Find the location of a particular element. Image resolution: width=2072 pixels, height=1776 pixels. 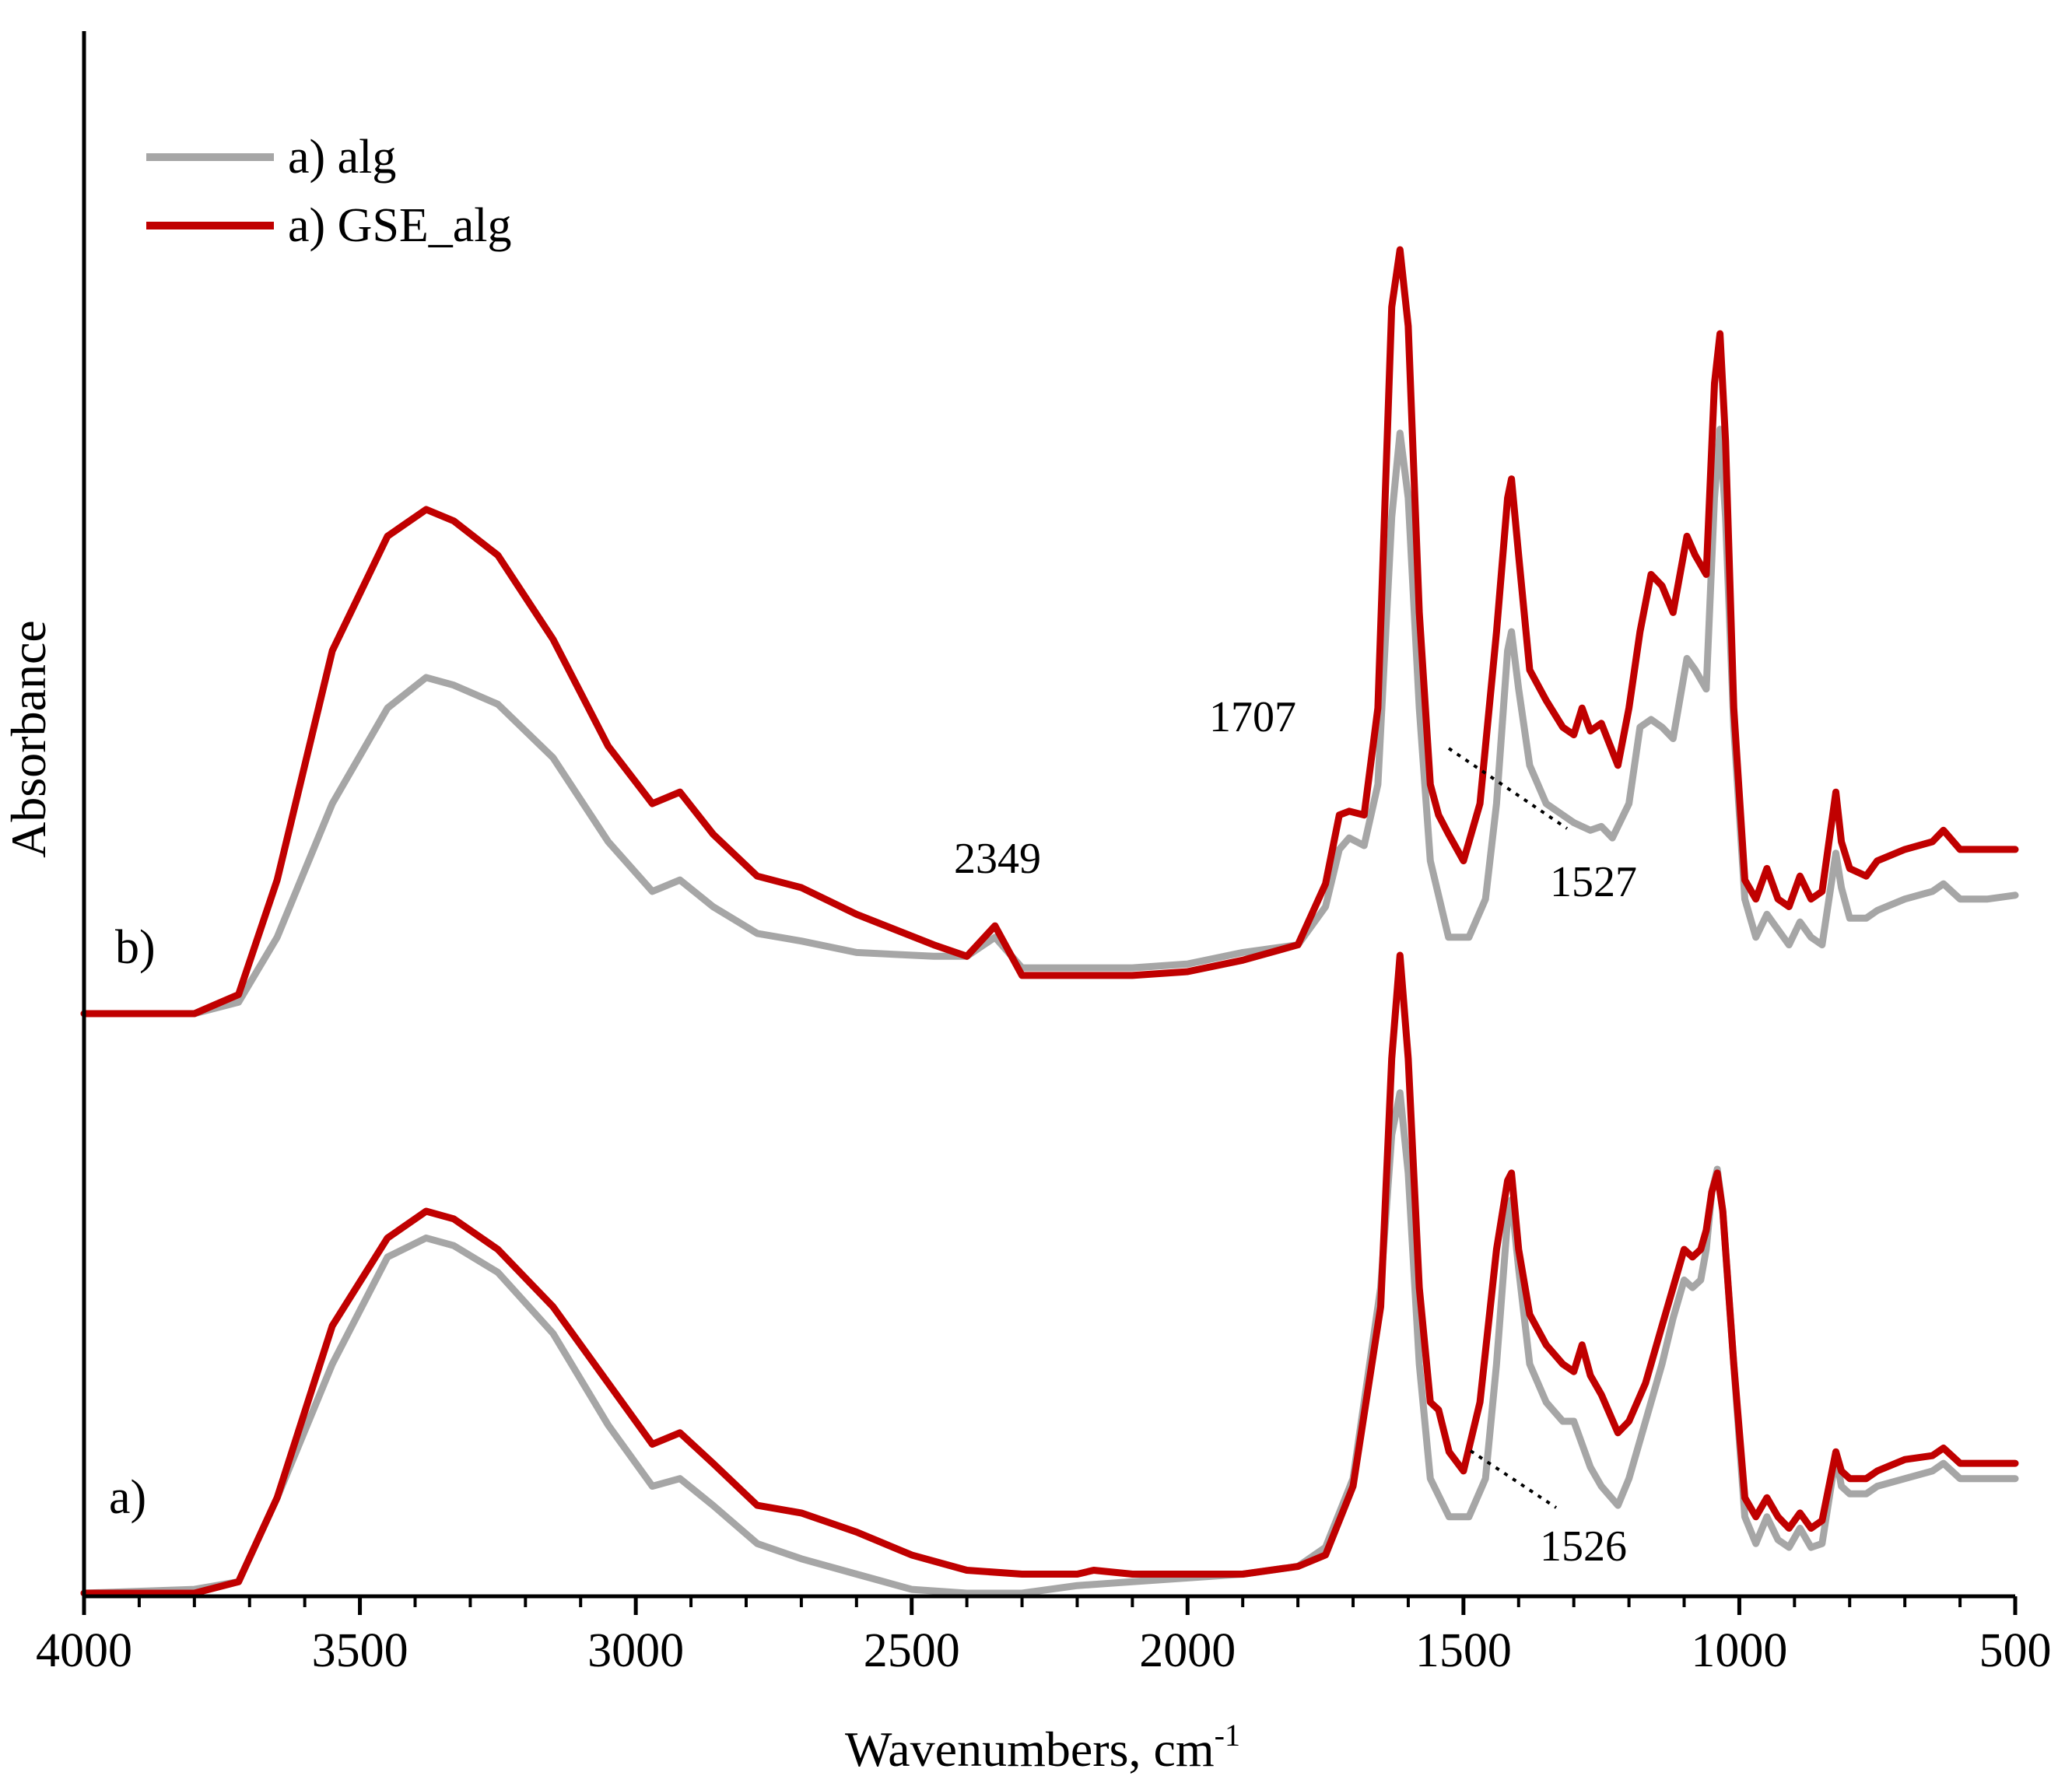

x-axis-title-superscript: -1 is located at coordinates (1227, 1735).